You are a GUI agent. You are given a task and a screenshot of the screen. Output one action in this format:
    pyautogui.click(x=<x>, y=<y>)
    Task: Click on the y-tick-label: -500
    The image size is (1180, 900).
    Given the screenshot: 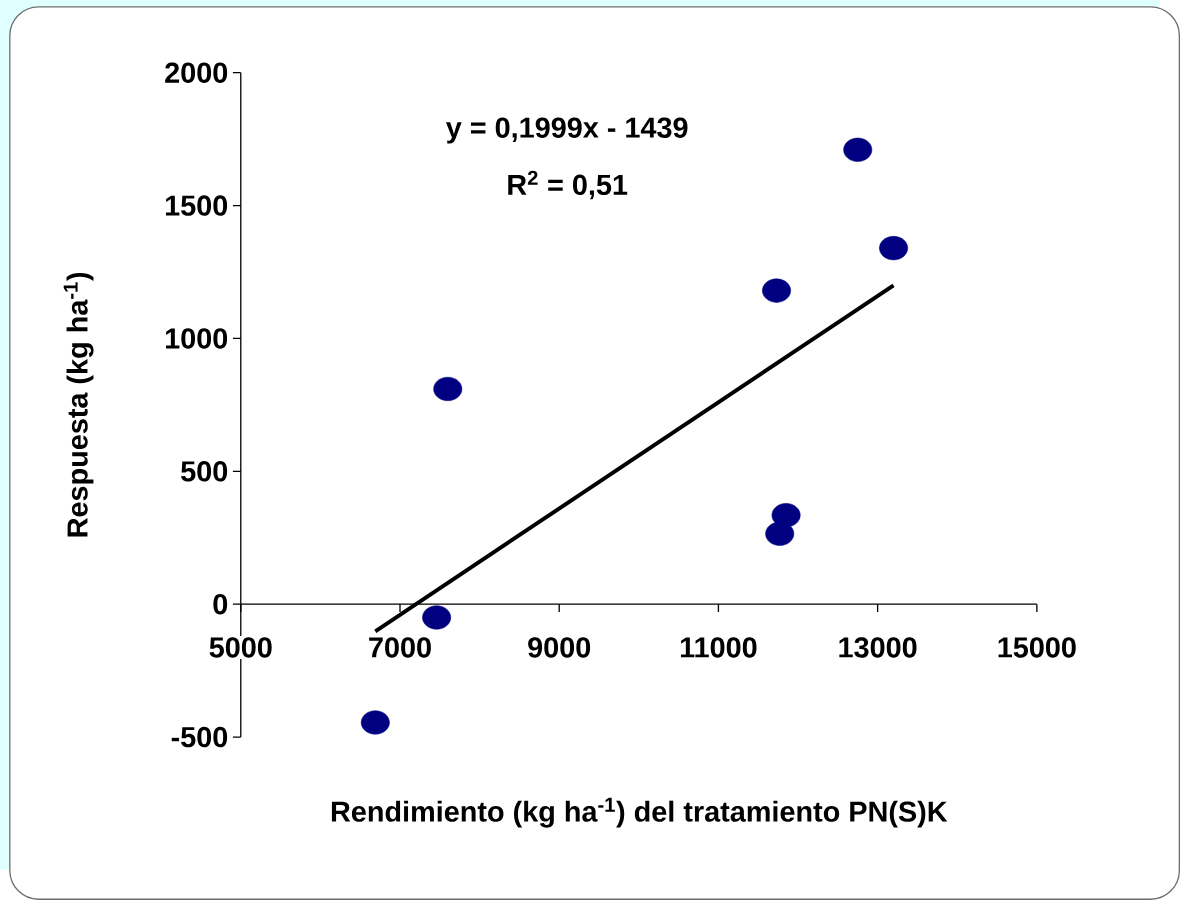 What is the action you would take?
    pyautogui.click(x=199, y=737)
    